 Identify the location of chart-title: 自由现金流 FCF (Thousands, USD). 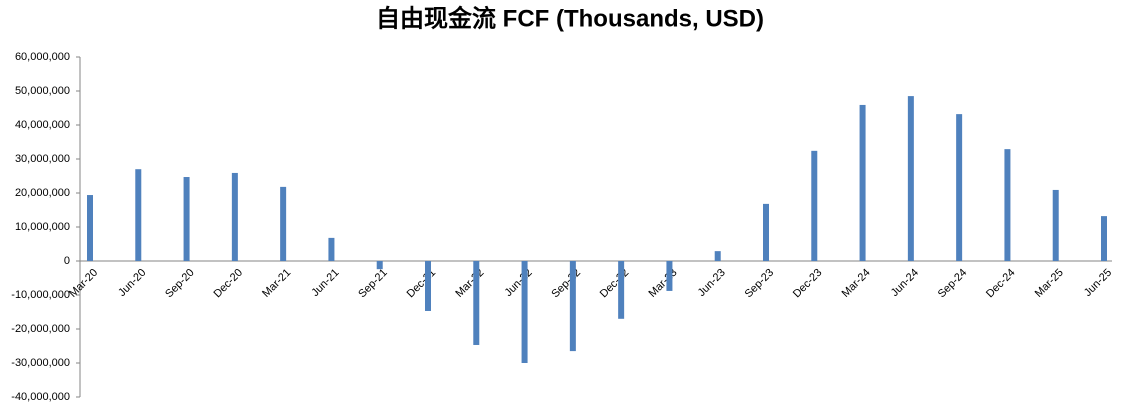
(570, 18).